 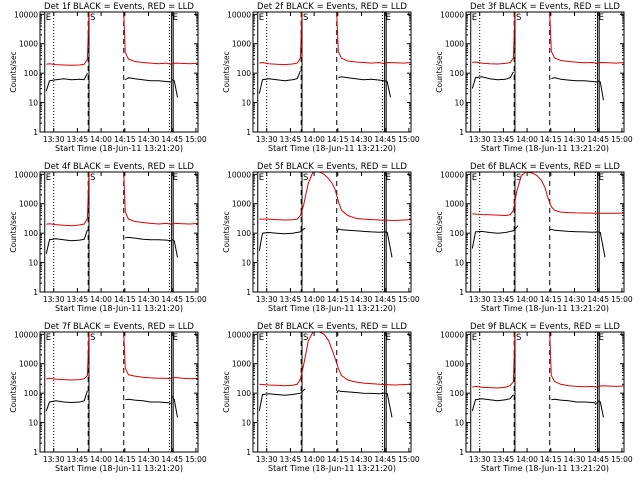 What do you see at coordinates (545, 167) in the screenshot?
I see `panel-title: Det 6f BLACK = Events, RED = LLD` at bounding box center [545, 167].